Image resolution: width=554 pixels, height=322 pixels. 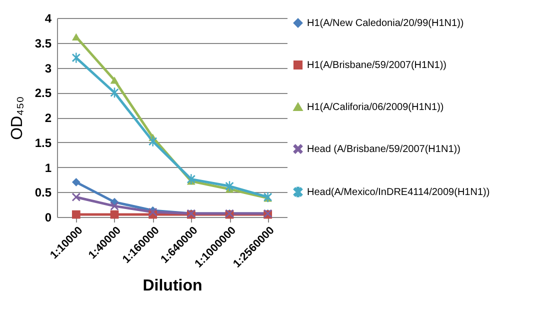 I want to click on legend-label: Head(A/Mexico/InDRE4114/2009(H1N1)), so click(x=398, y=192).